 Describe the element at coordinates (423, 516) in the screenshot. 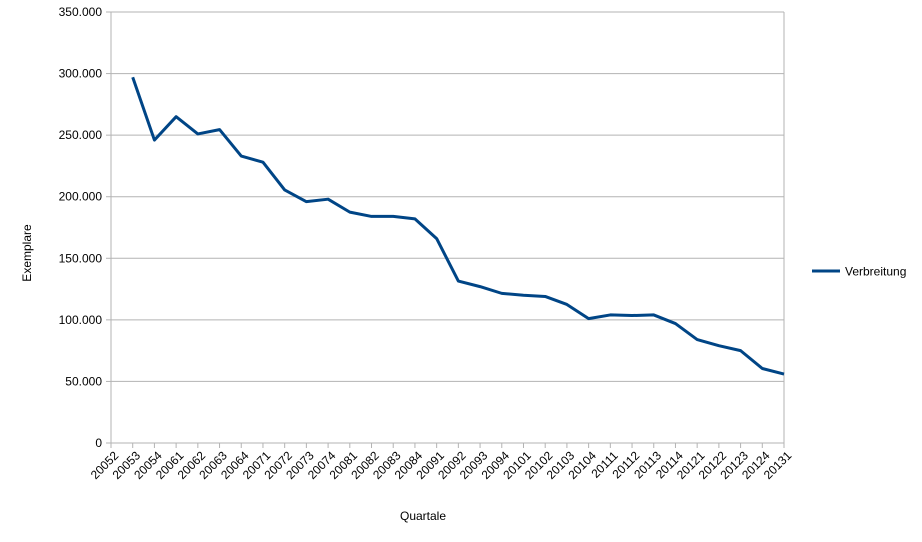

I see `x-axis-title: Quartale` at that location.